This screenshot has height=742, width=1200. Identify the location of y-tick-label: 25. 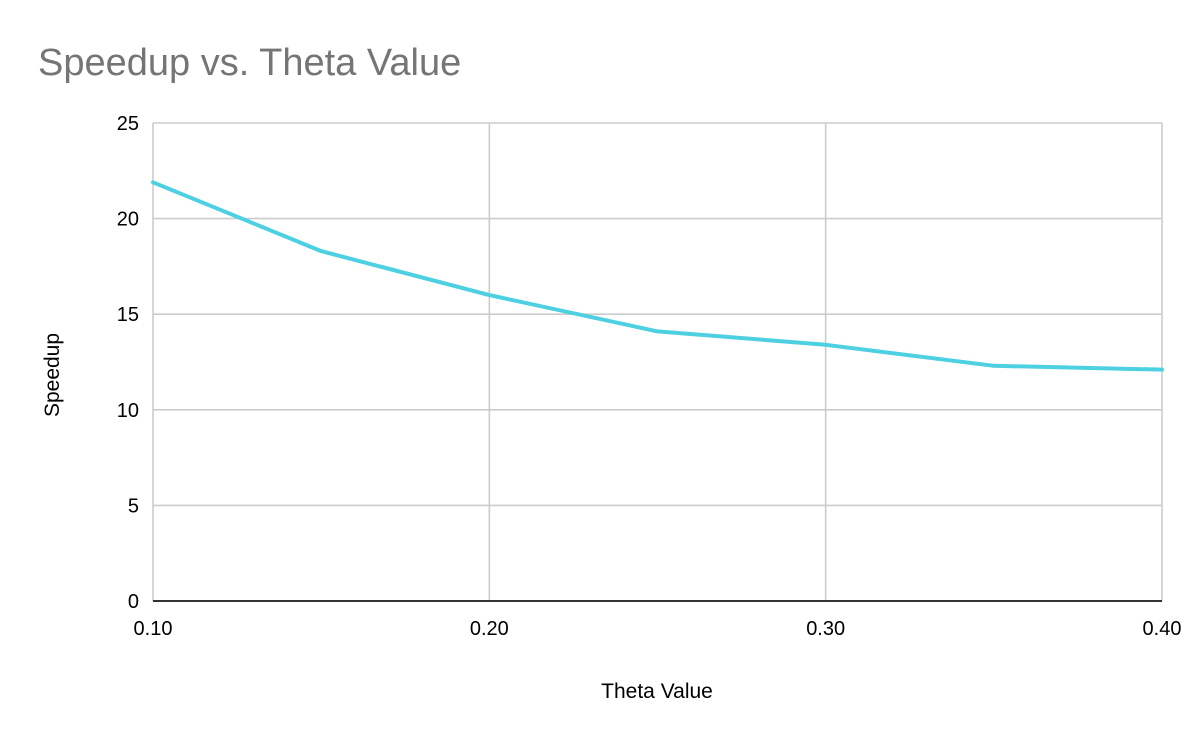
(128, 124).